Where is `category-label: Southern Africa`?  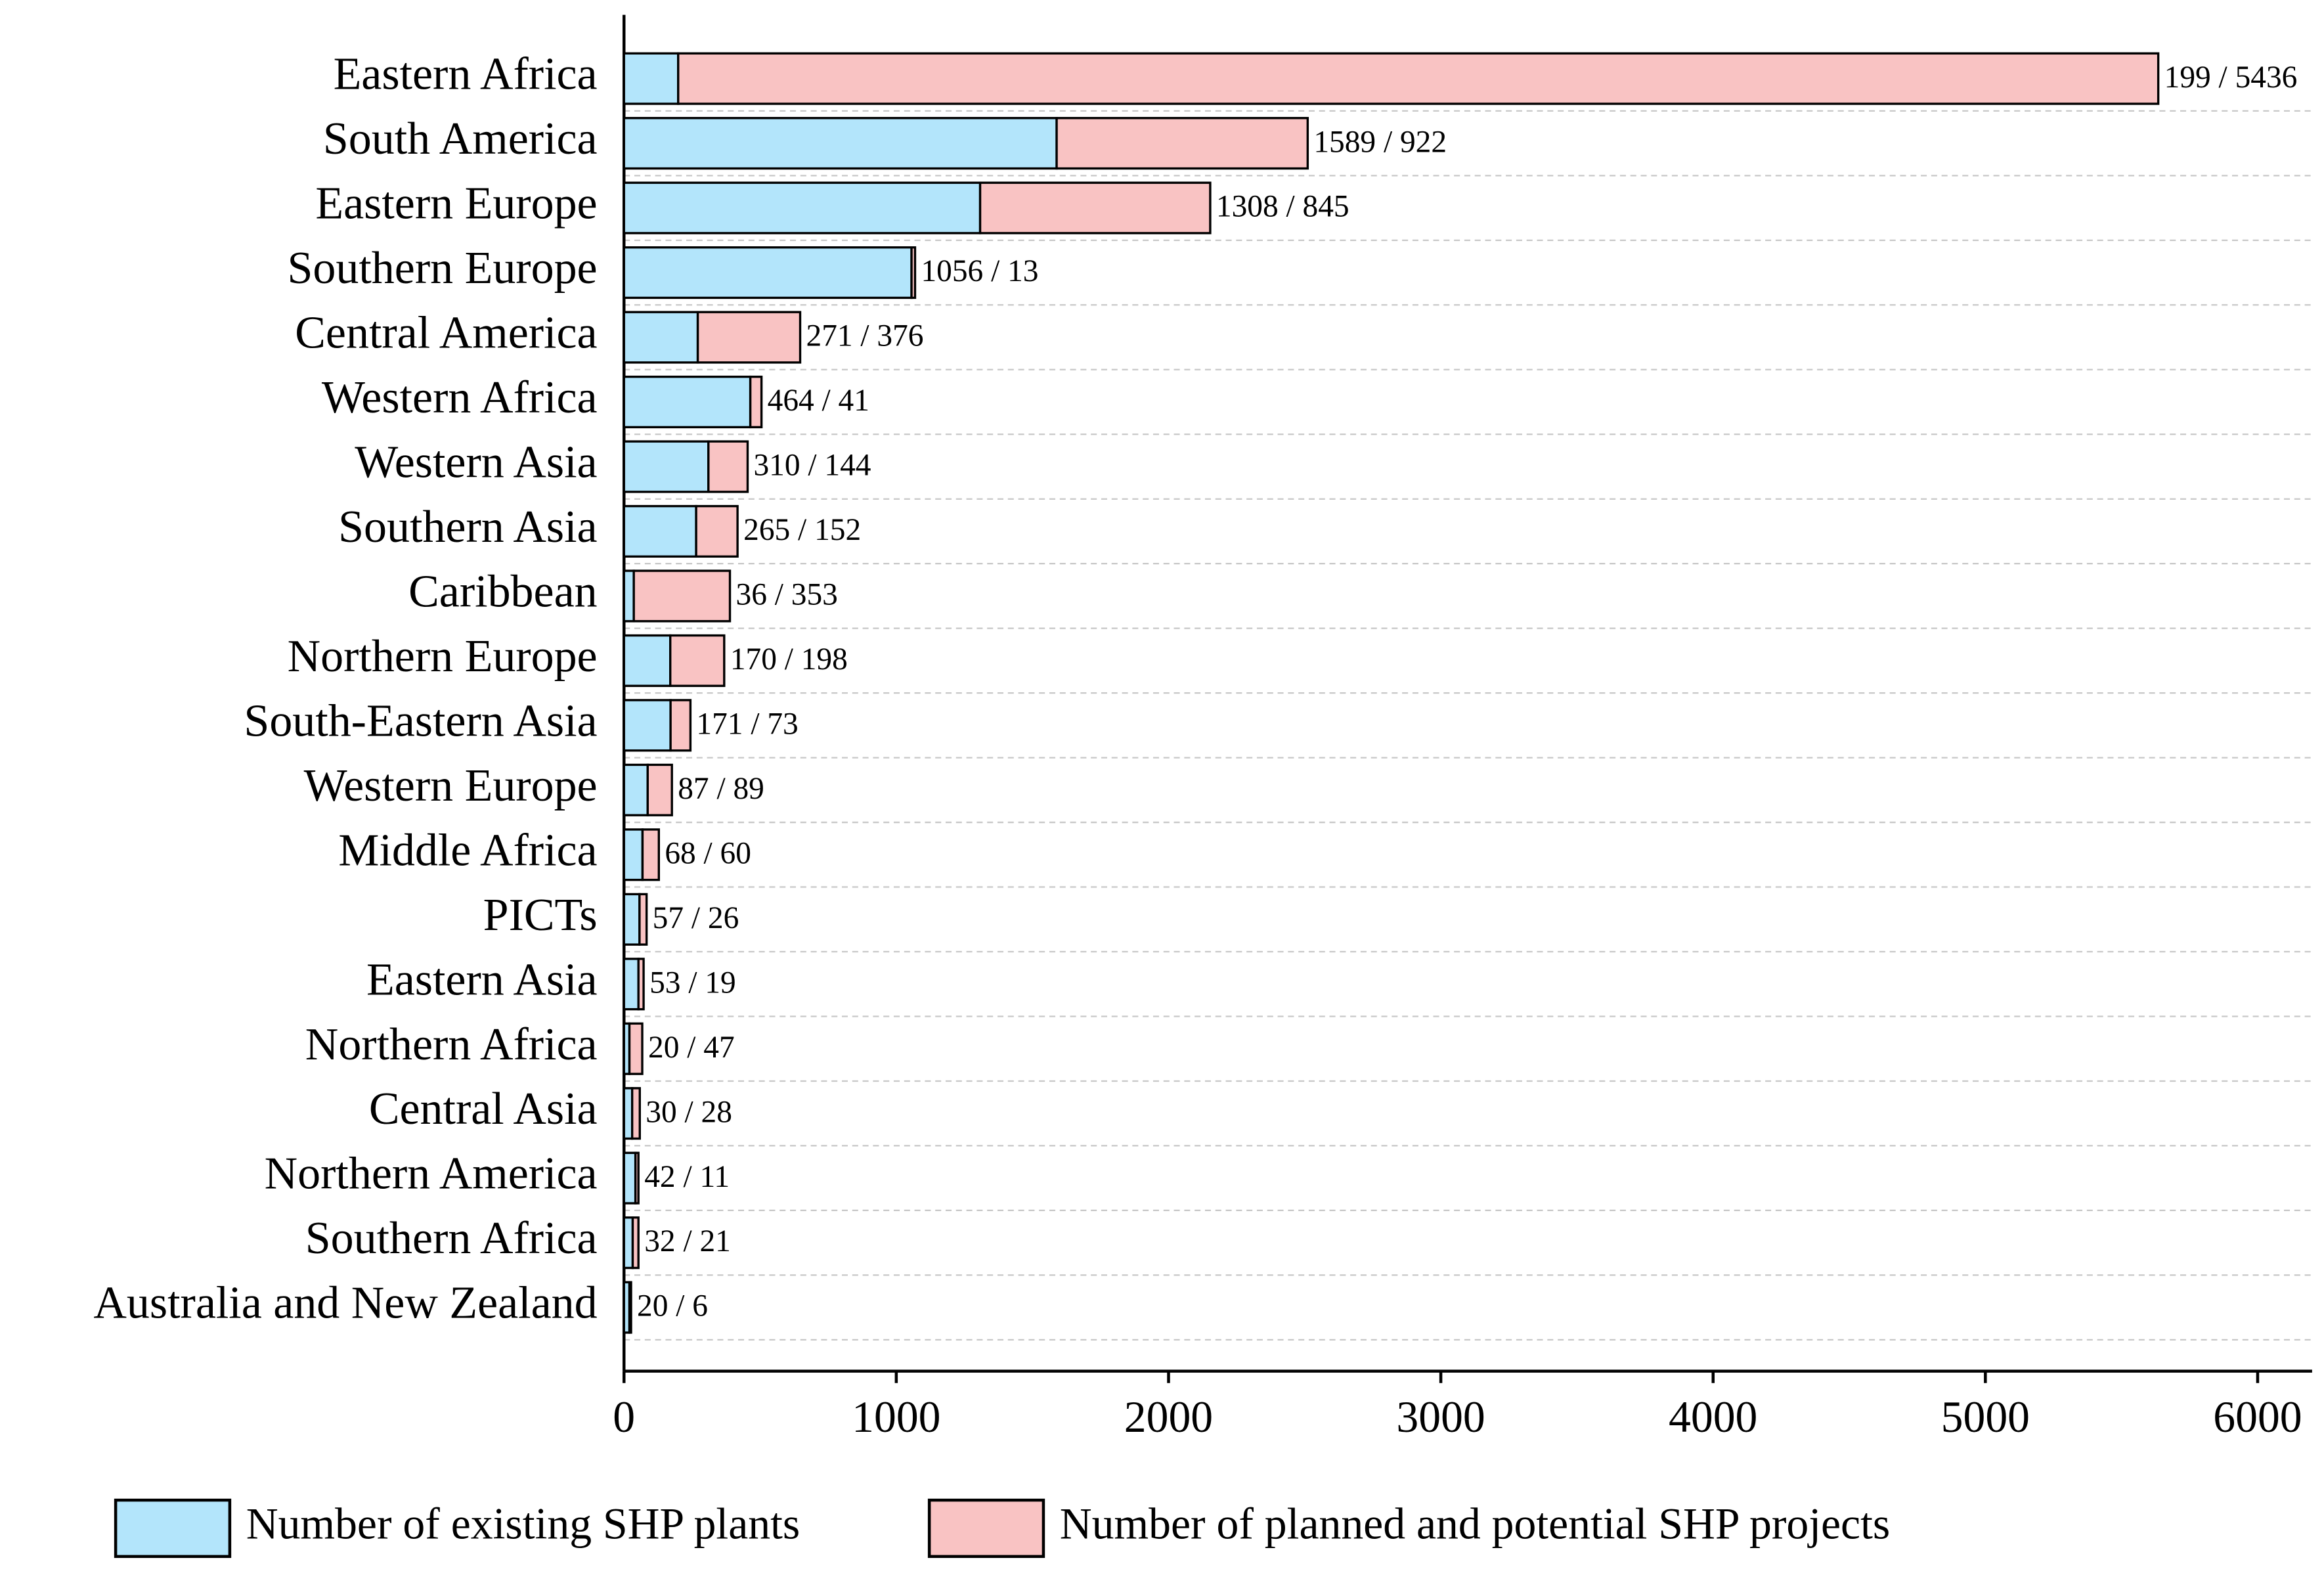
category-label: Southern Africa is located at coordinates (451, 1239).